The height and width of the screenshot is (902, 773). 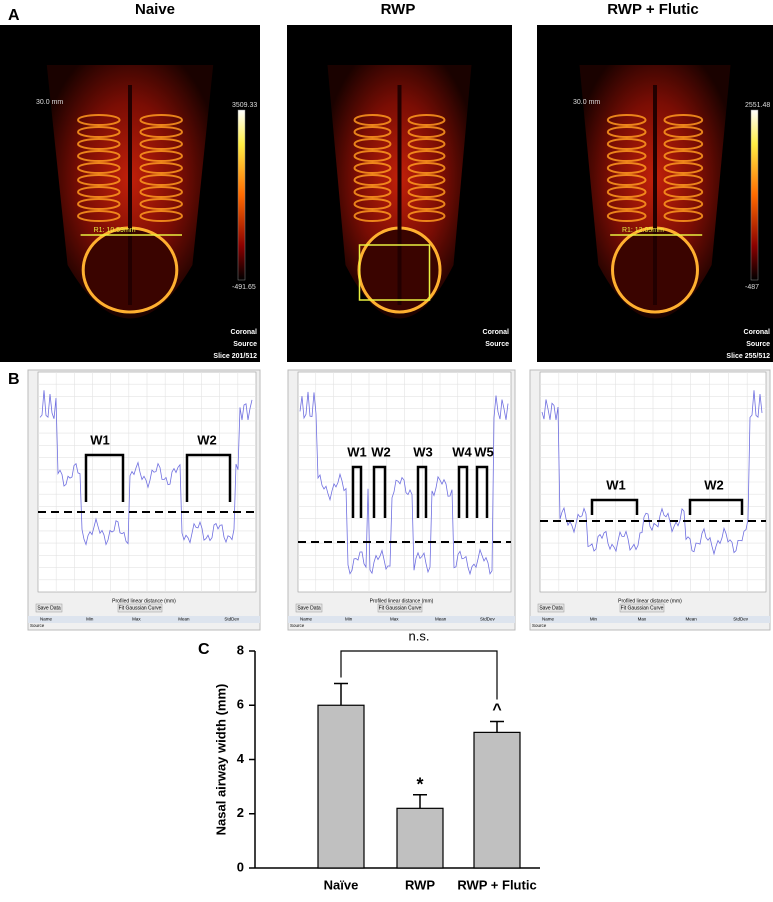 I want to click on width-label: W1, so click(x=100, y=439).